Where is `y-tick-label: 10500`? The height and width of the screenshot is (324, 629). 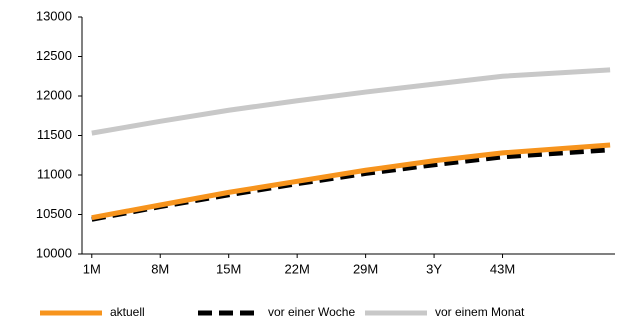
y-tick-label: 10500 is located at coordinates (54, 213).